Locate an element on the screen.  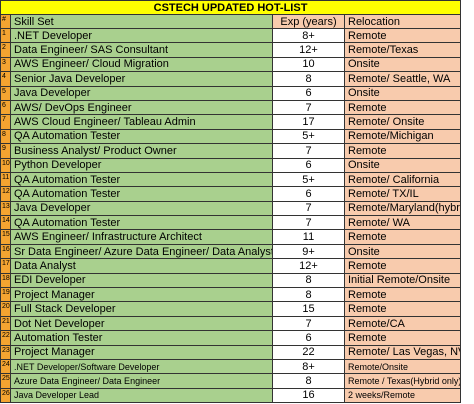
data-row: 1 .NET Developer 8+ Remote is located at coordinates (231, 35).